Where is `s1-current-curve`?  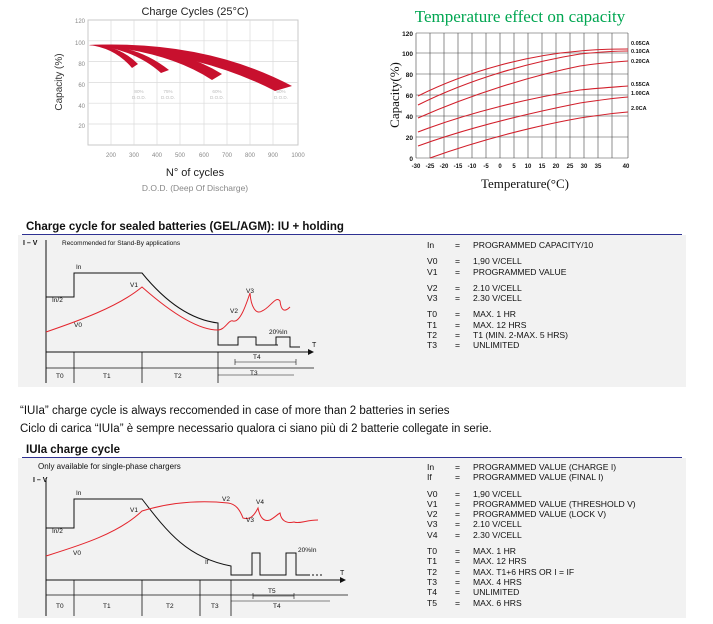
s1-current-curve is located at coordinates (173, 310).